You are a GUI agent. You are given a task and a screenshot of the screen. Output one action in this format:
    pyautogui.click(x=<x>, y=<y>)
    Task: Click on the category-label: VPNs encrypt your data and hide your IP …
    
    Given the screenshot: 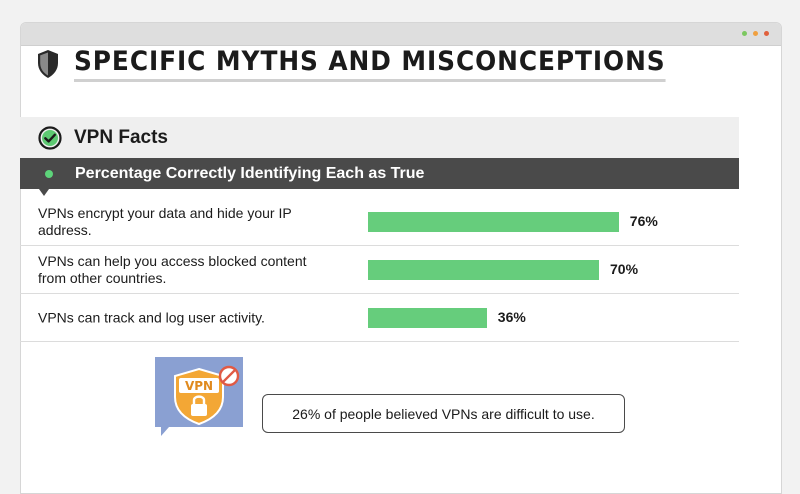 What is the action you would take?
    pyautogui.click(x=165, y=221)
    